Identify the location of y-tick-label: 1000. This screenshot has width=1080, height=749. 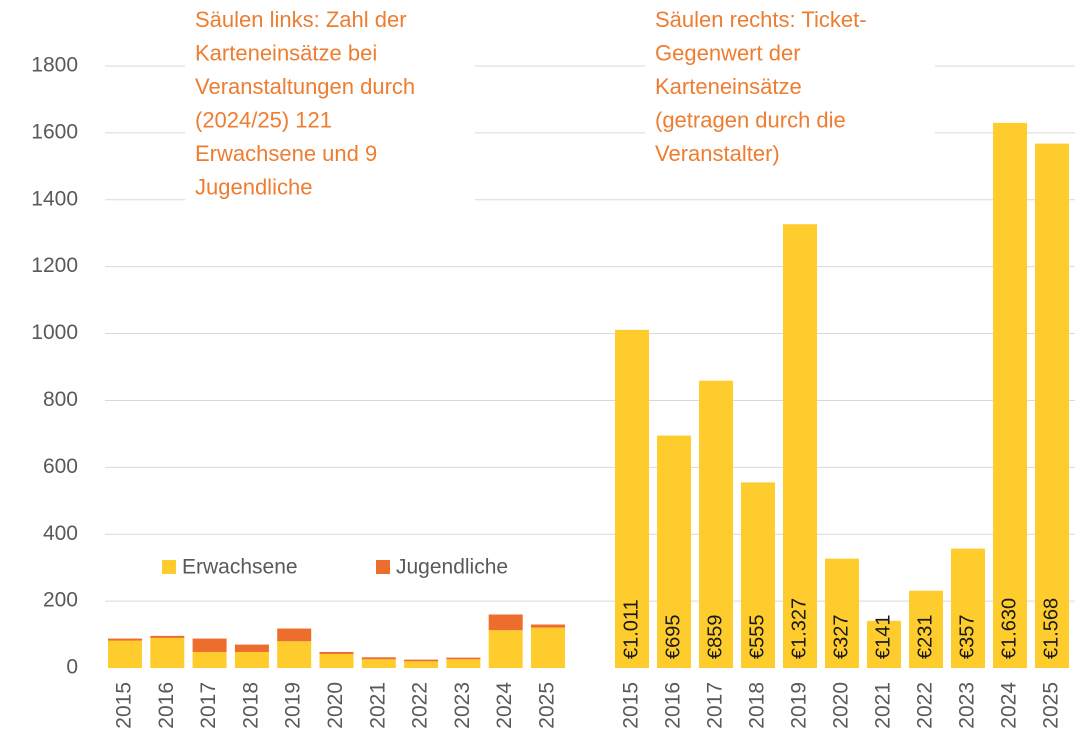
(54, 332).